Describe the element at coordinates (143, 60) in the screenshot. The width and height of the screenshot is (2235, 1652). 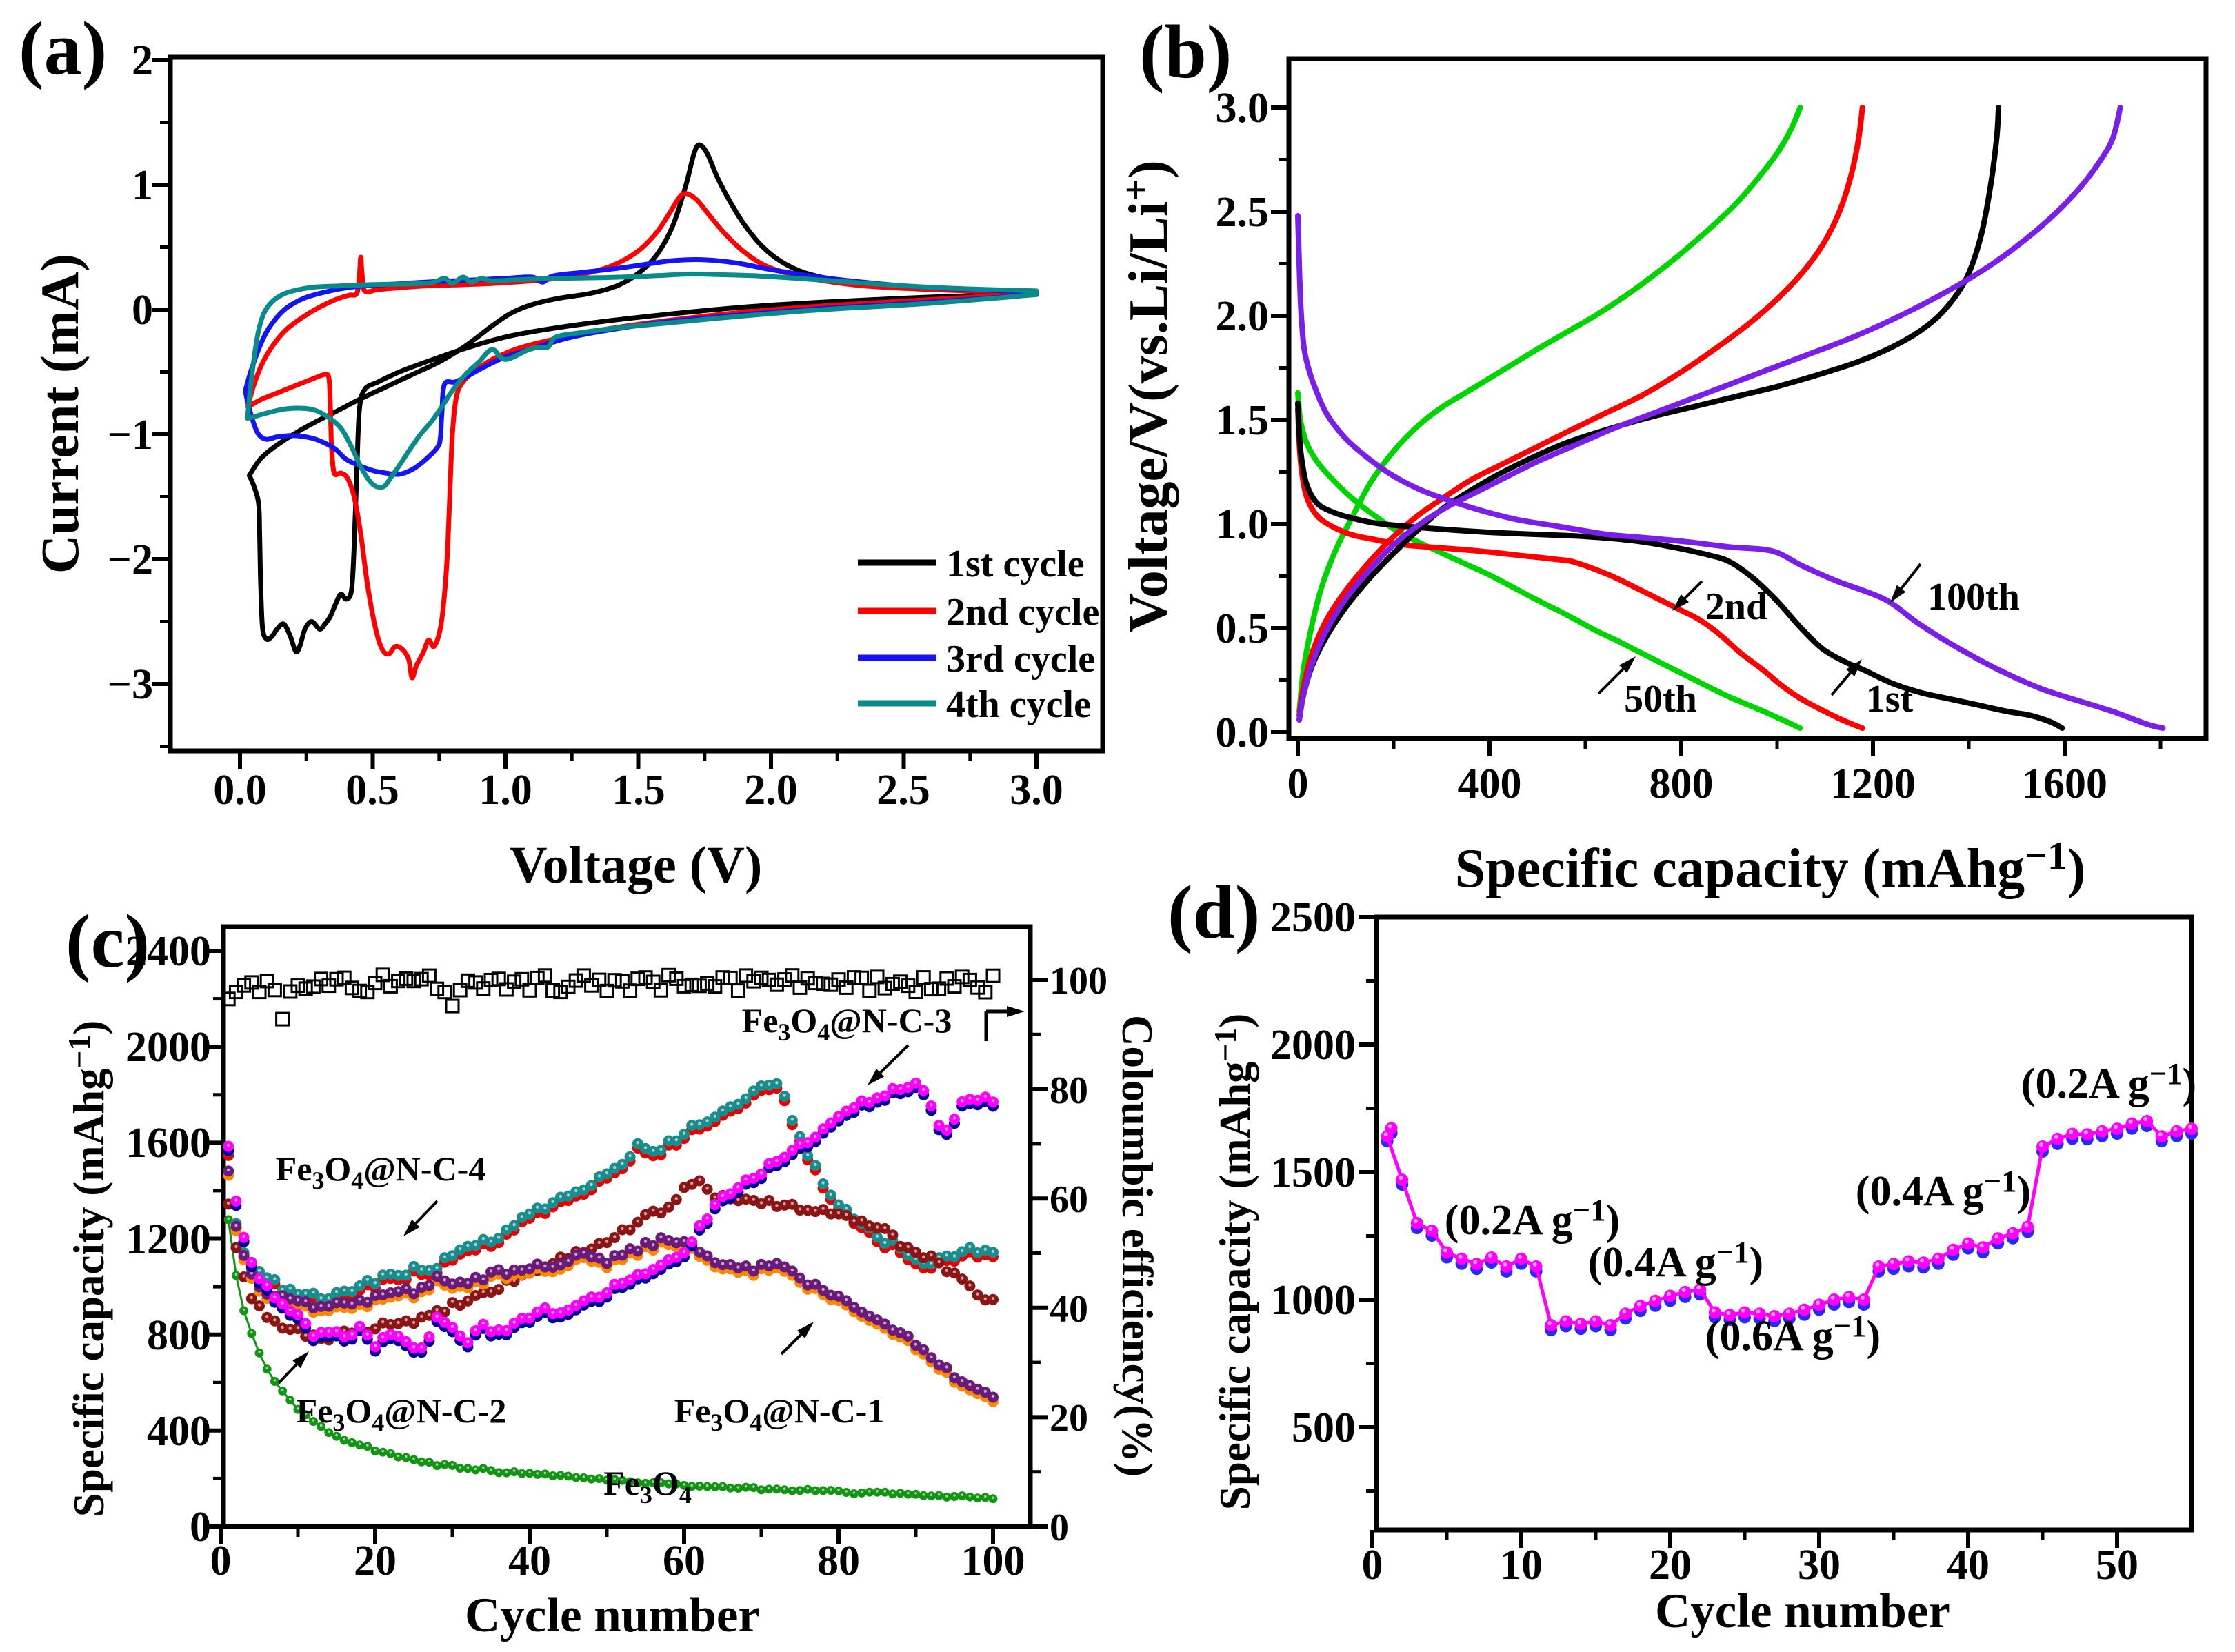
I see `svg-text: 2` at that location.